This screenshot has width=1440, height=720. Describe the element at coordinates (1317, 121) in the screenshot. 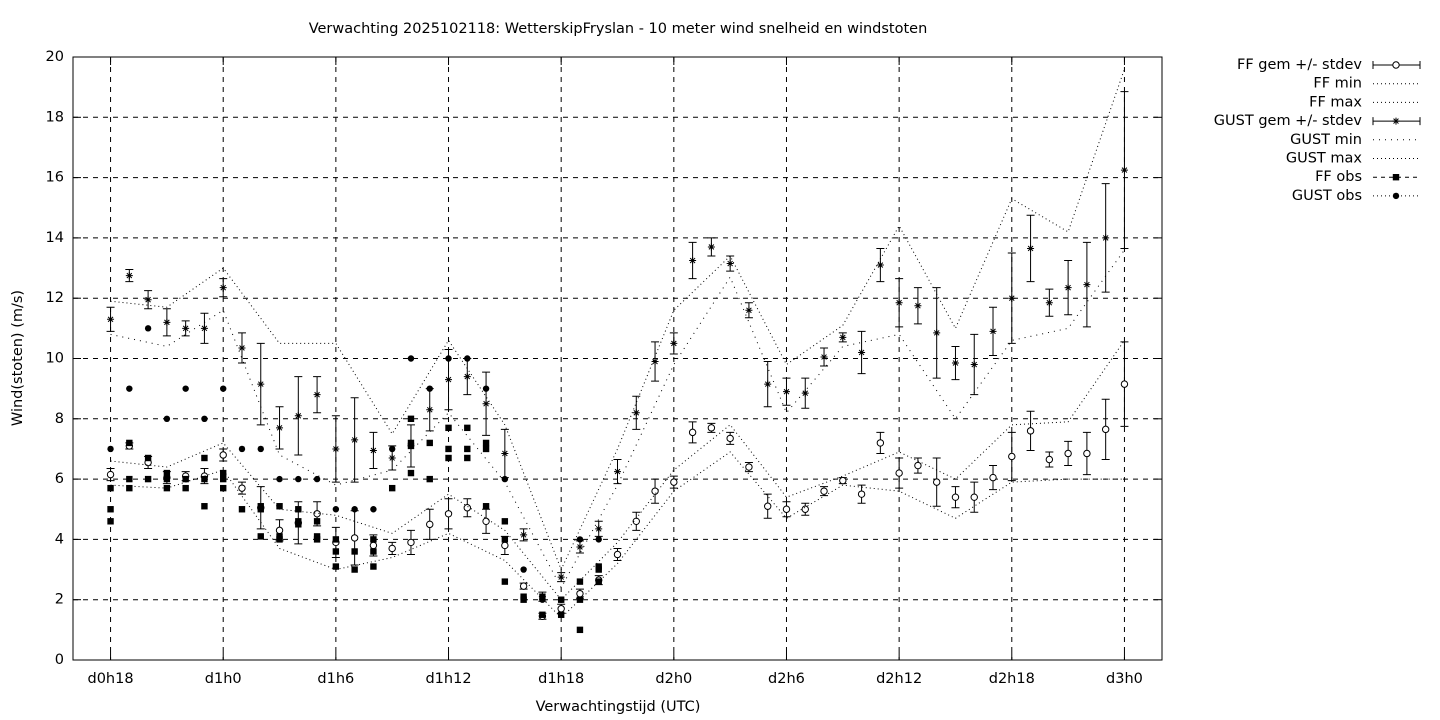

I see `legend-item: GUST gem +/- stdev` at that location.